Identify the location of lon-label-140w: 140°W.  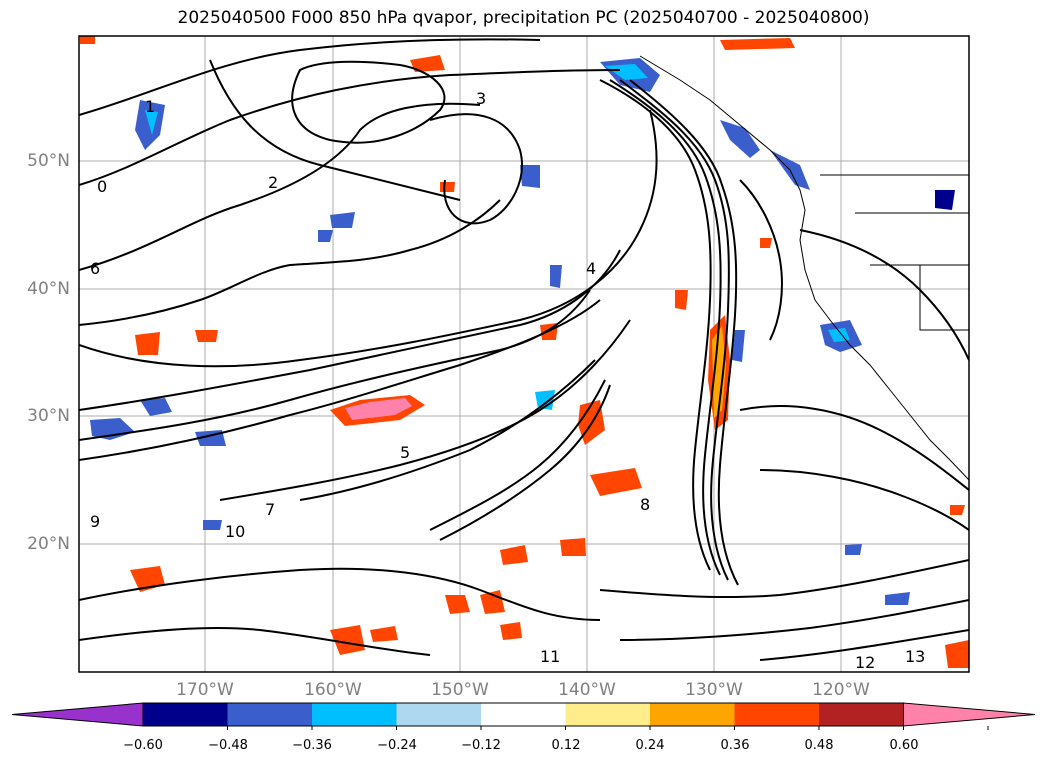
(587, 690).